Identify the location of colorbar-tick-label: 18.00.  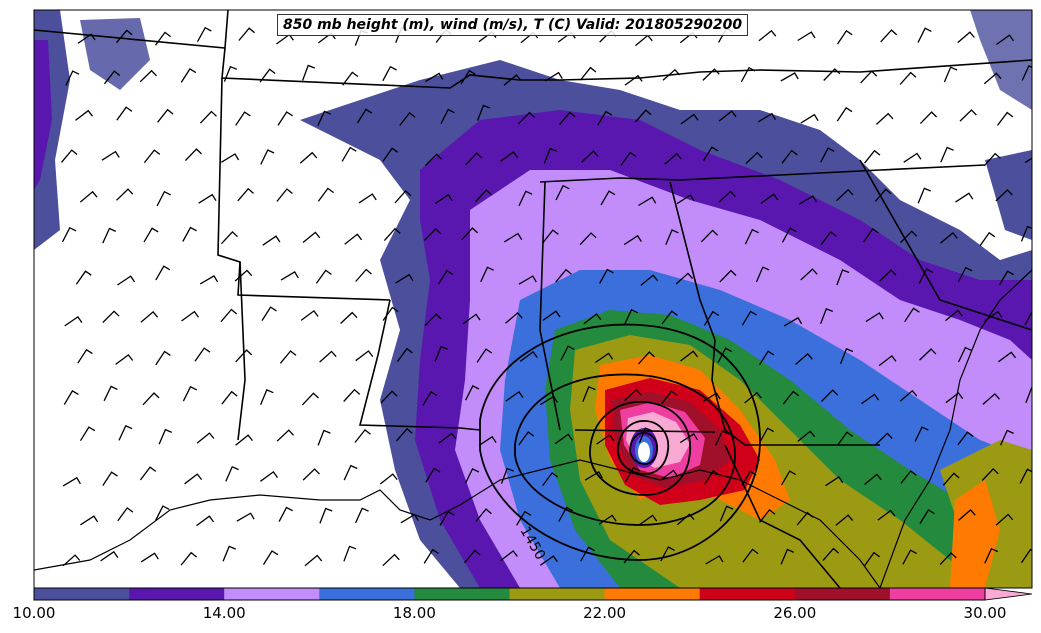
(414, 613).